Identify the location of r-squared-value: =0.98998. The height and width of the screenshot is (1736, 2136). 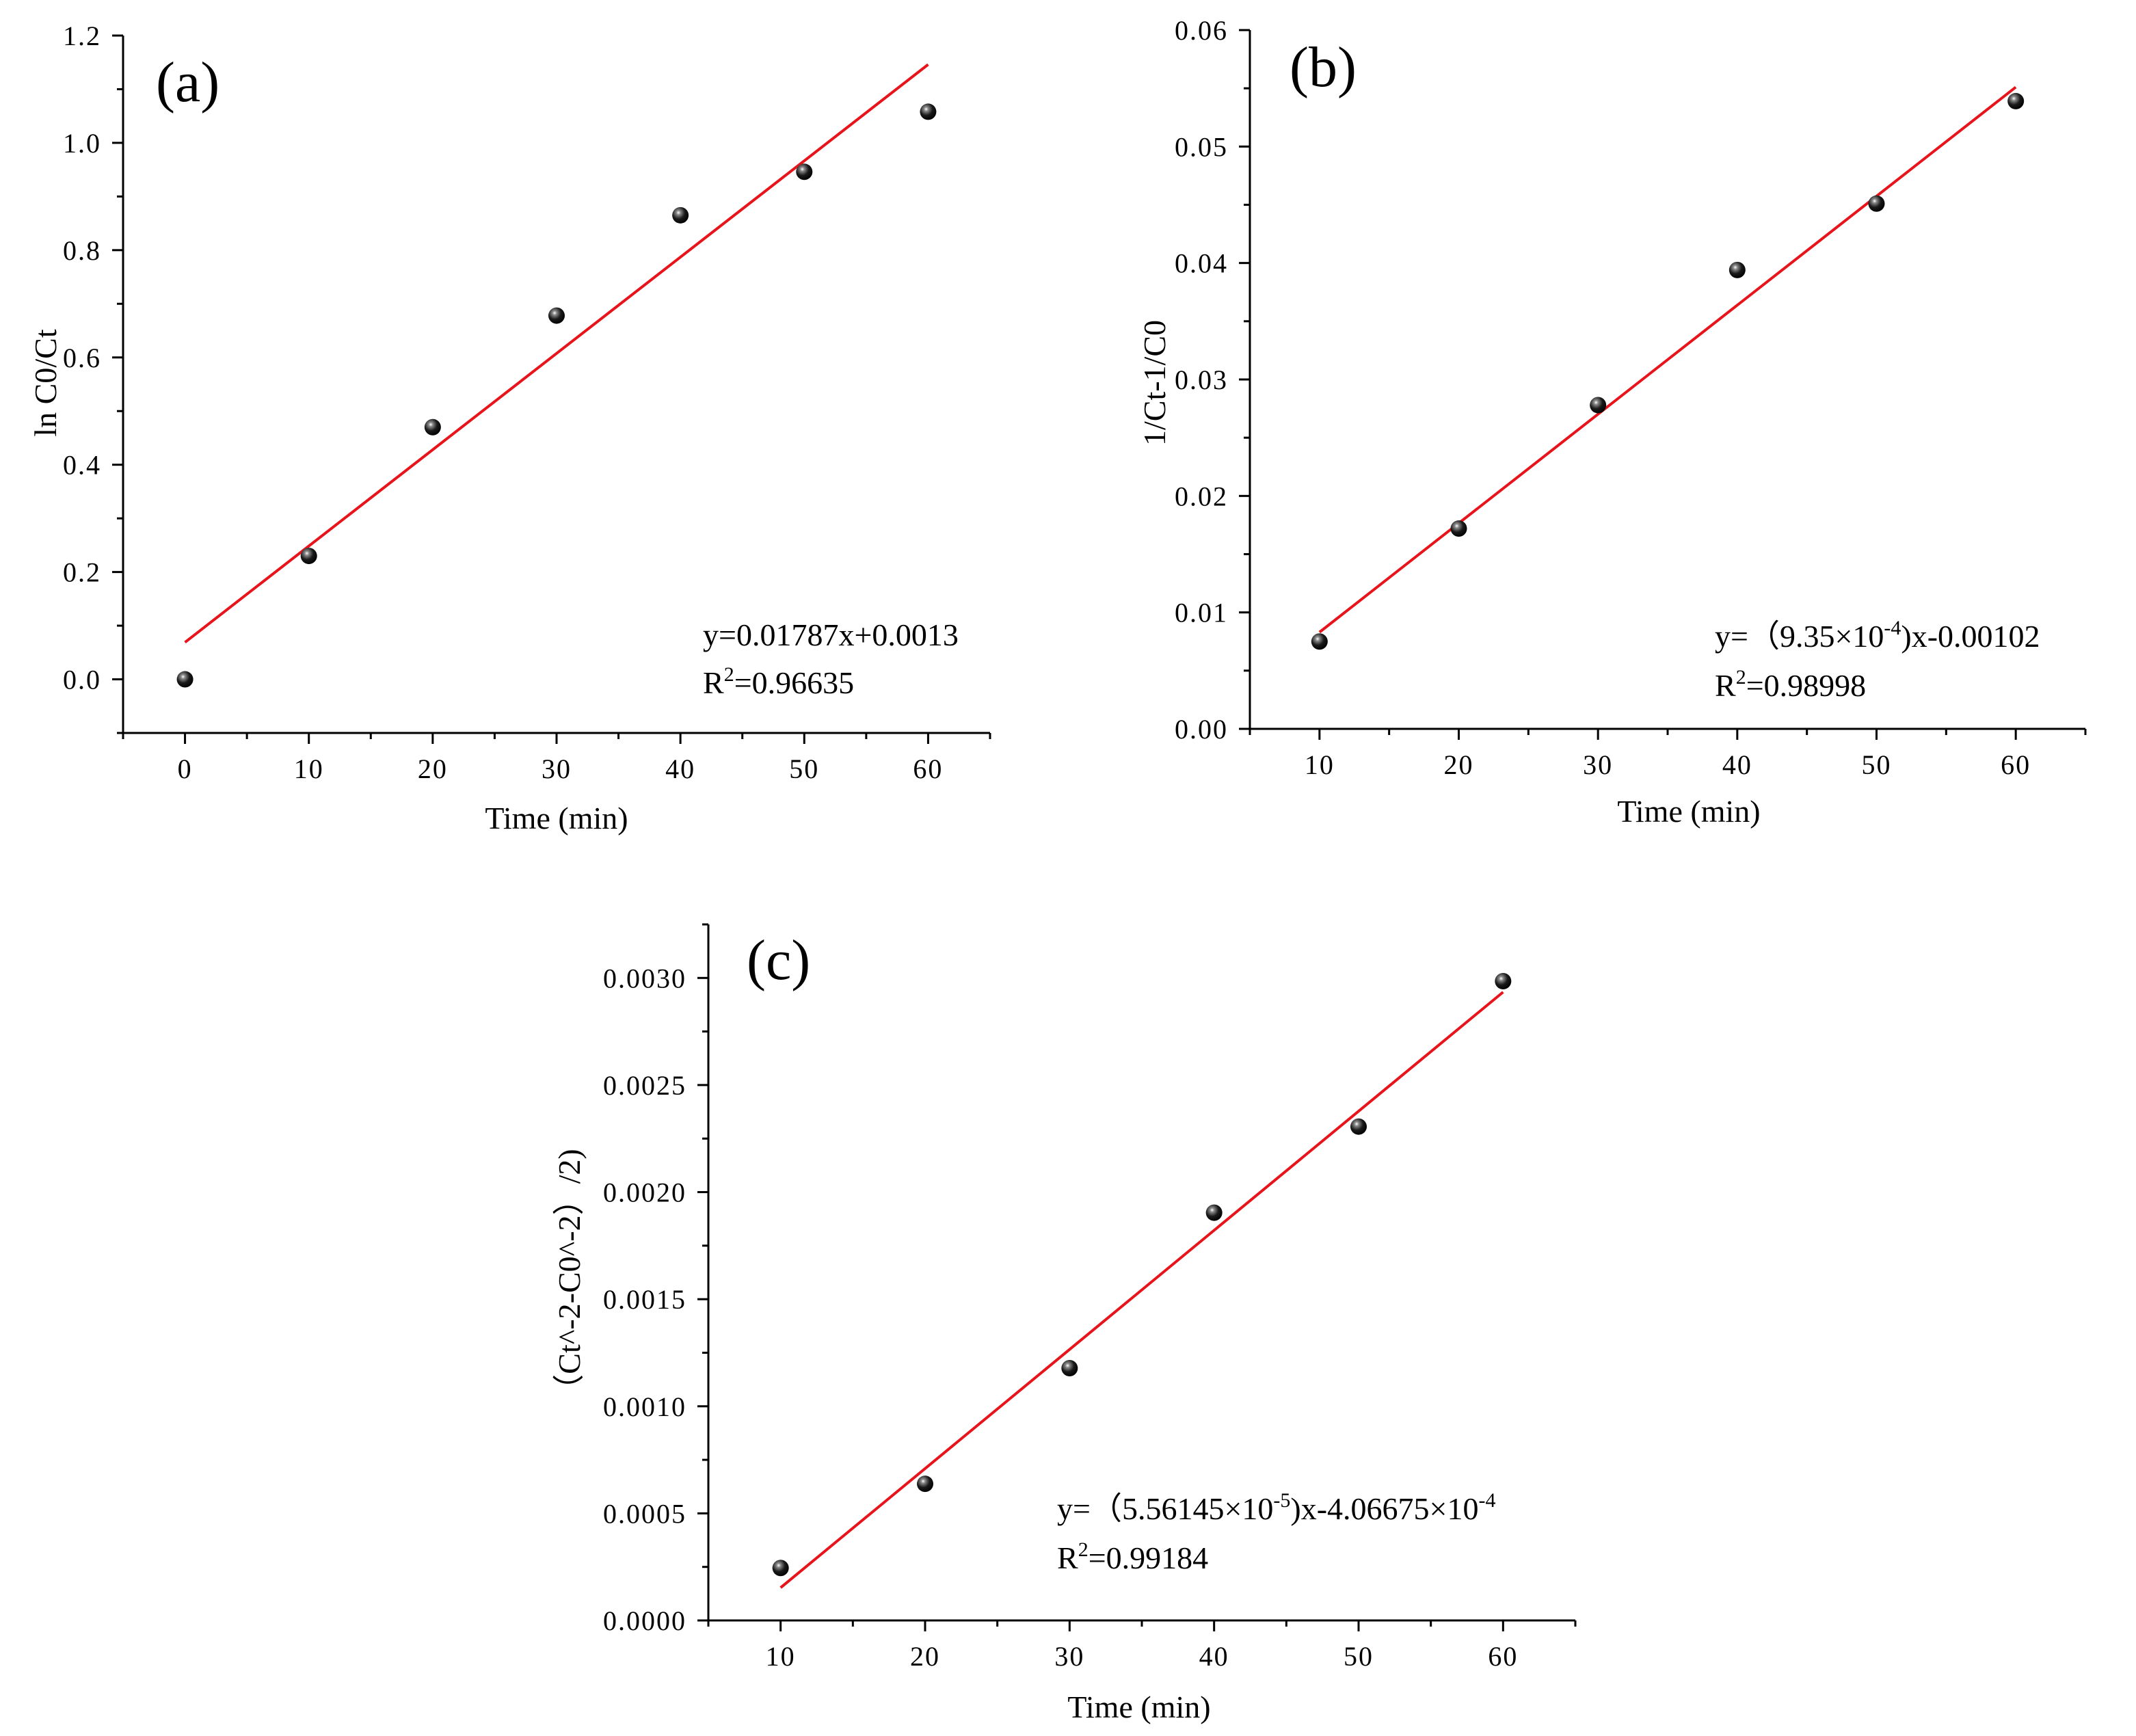
(1806, 685).